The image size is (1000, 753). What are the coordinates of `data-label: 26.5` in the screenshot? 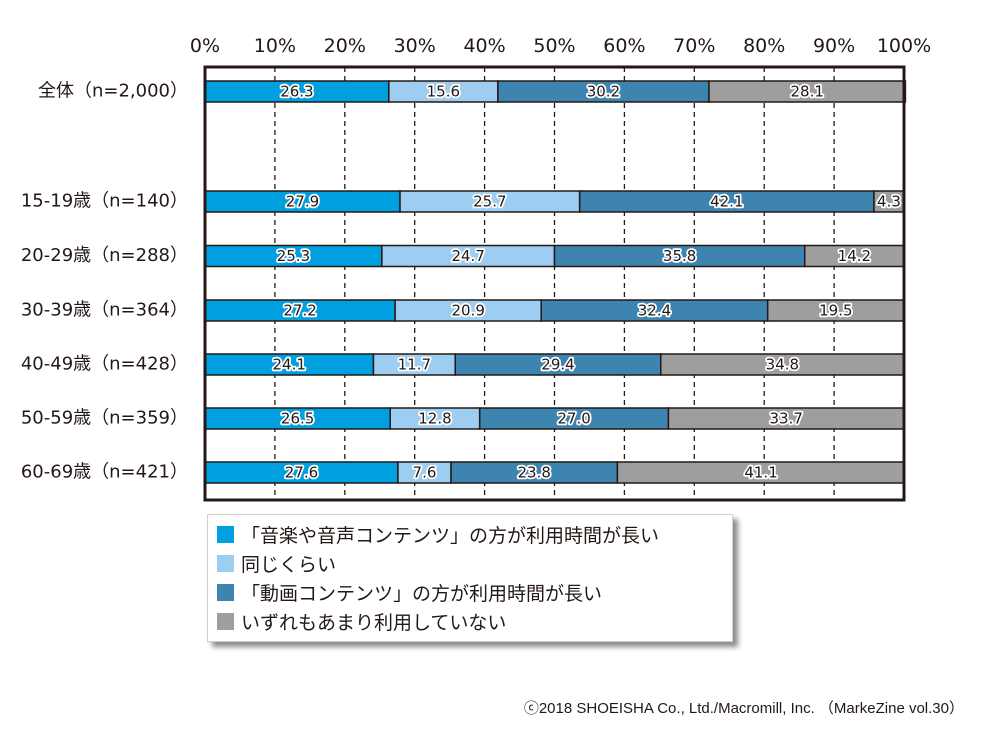 It's located at (297, 419).